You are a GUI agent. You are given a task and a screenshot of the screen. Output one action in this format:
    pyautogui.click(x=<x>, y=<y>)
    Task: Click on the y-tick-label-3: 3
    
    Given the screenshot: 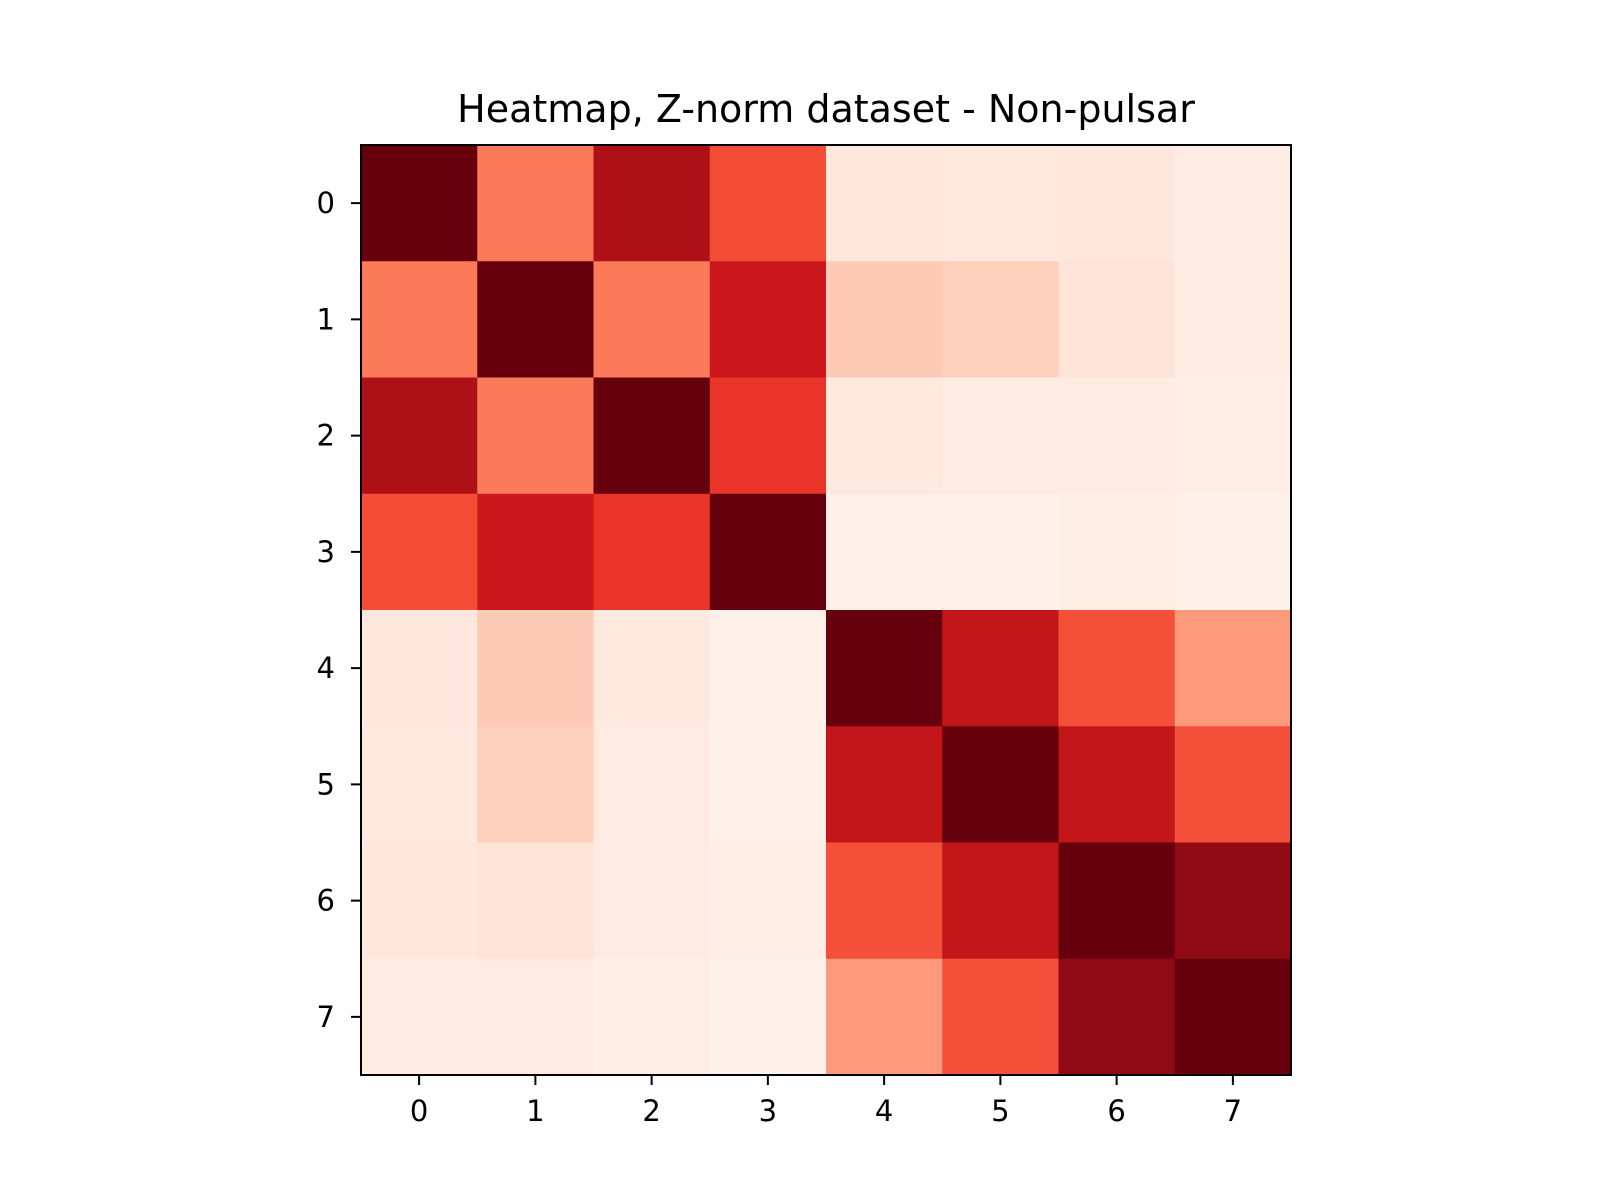 What is the action you would take?
    pyautogui.click(x=326, y=552)
    